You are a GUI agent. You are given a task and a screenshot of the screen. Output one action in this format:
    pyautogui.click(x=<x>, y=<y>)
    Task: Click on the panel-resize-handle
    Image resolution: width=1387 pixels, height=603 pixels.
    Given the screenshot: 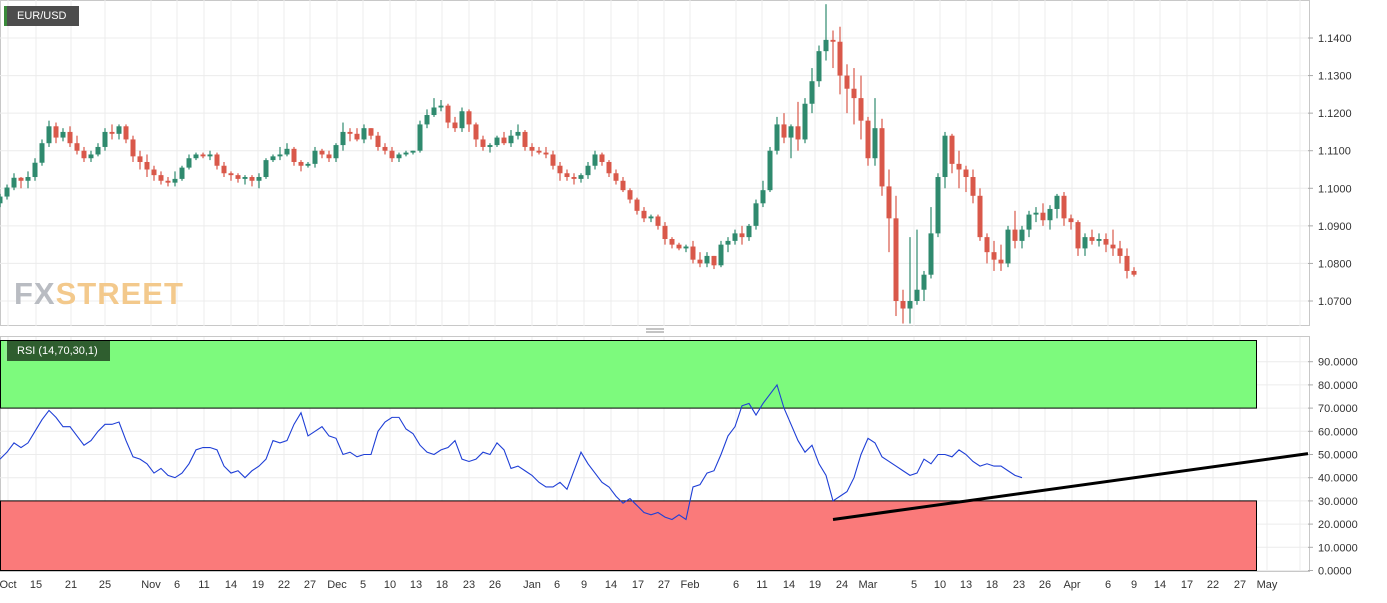 What is the action you would take?
    pyautogui.click(x=655, y=330)
    